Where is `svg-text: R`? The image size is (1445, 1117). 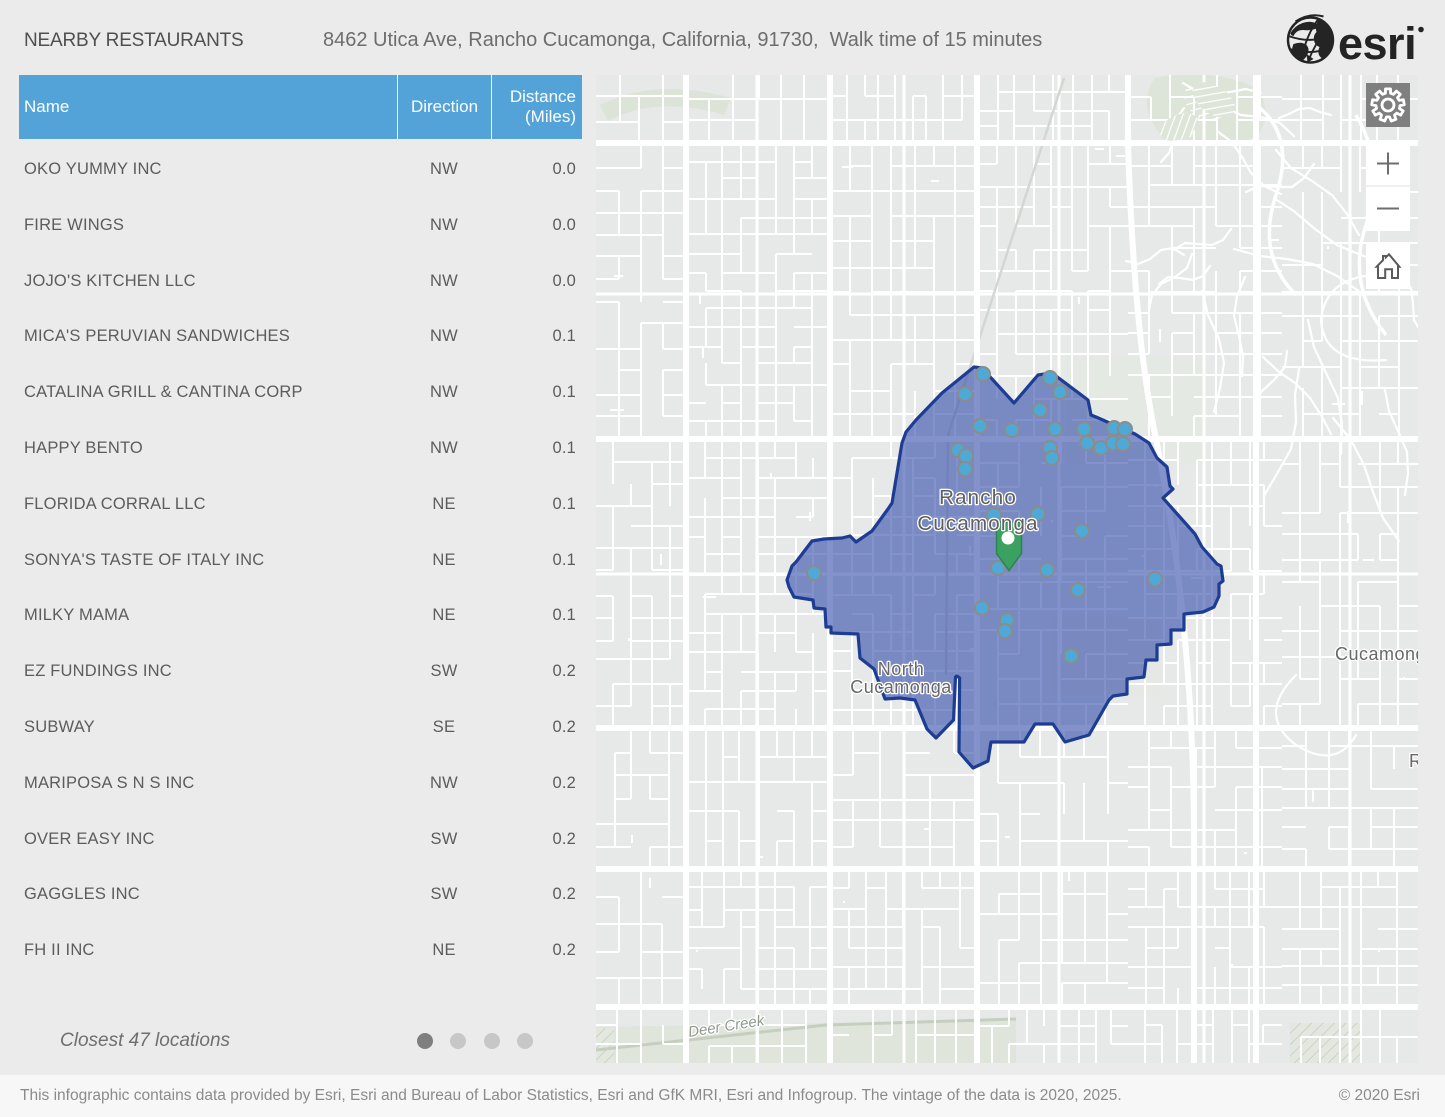
svg-text: R is located at coordinates (1413, 761).